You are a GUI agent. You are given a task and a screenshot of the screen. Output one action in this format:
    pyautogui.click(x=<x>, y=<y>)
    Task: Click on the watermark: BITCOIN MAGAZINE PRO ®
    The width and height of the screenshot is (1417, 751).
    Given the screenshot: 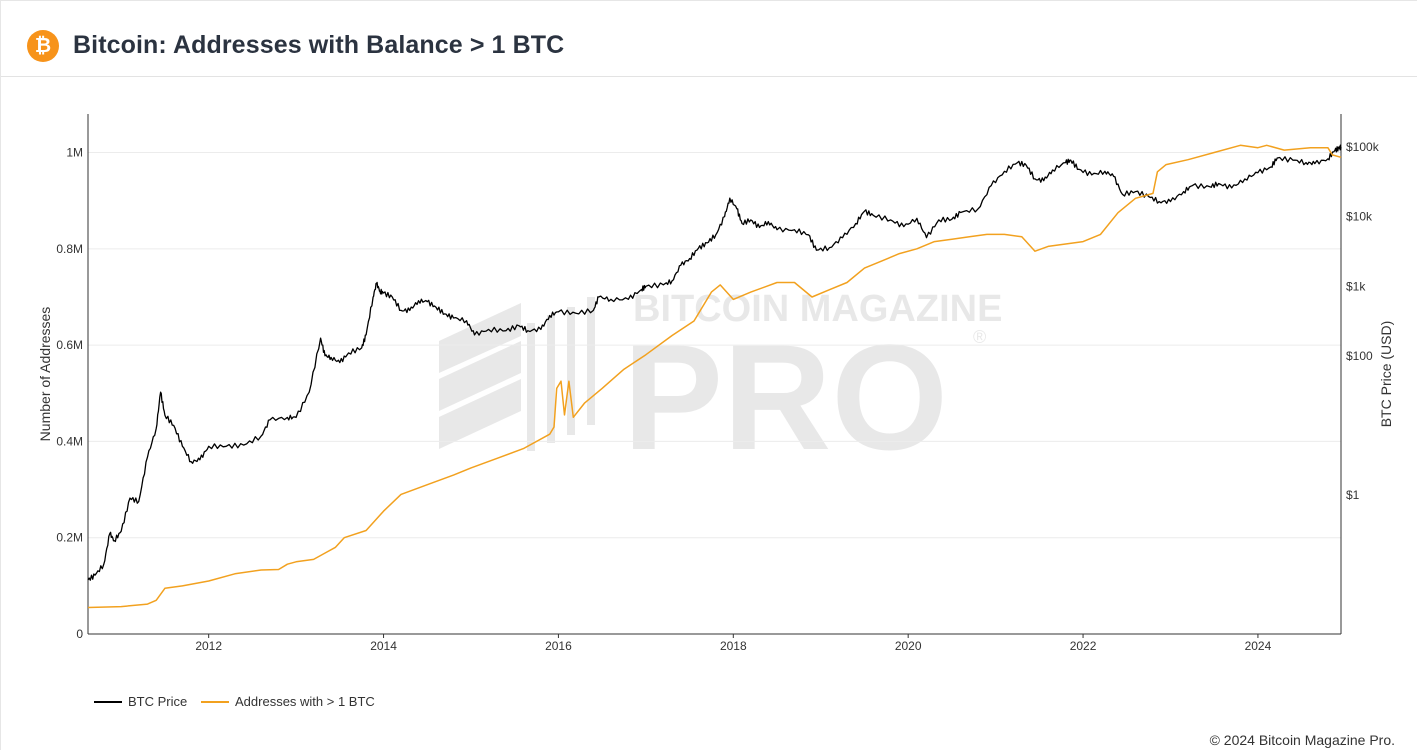 What is the action you would take?
    pyautogui.click(x=720, y=384)
    